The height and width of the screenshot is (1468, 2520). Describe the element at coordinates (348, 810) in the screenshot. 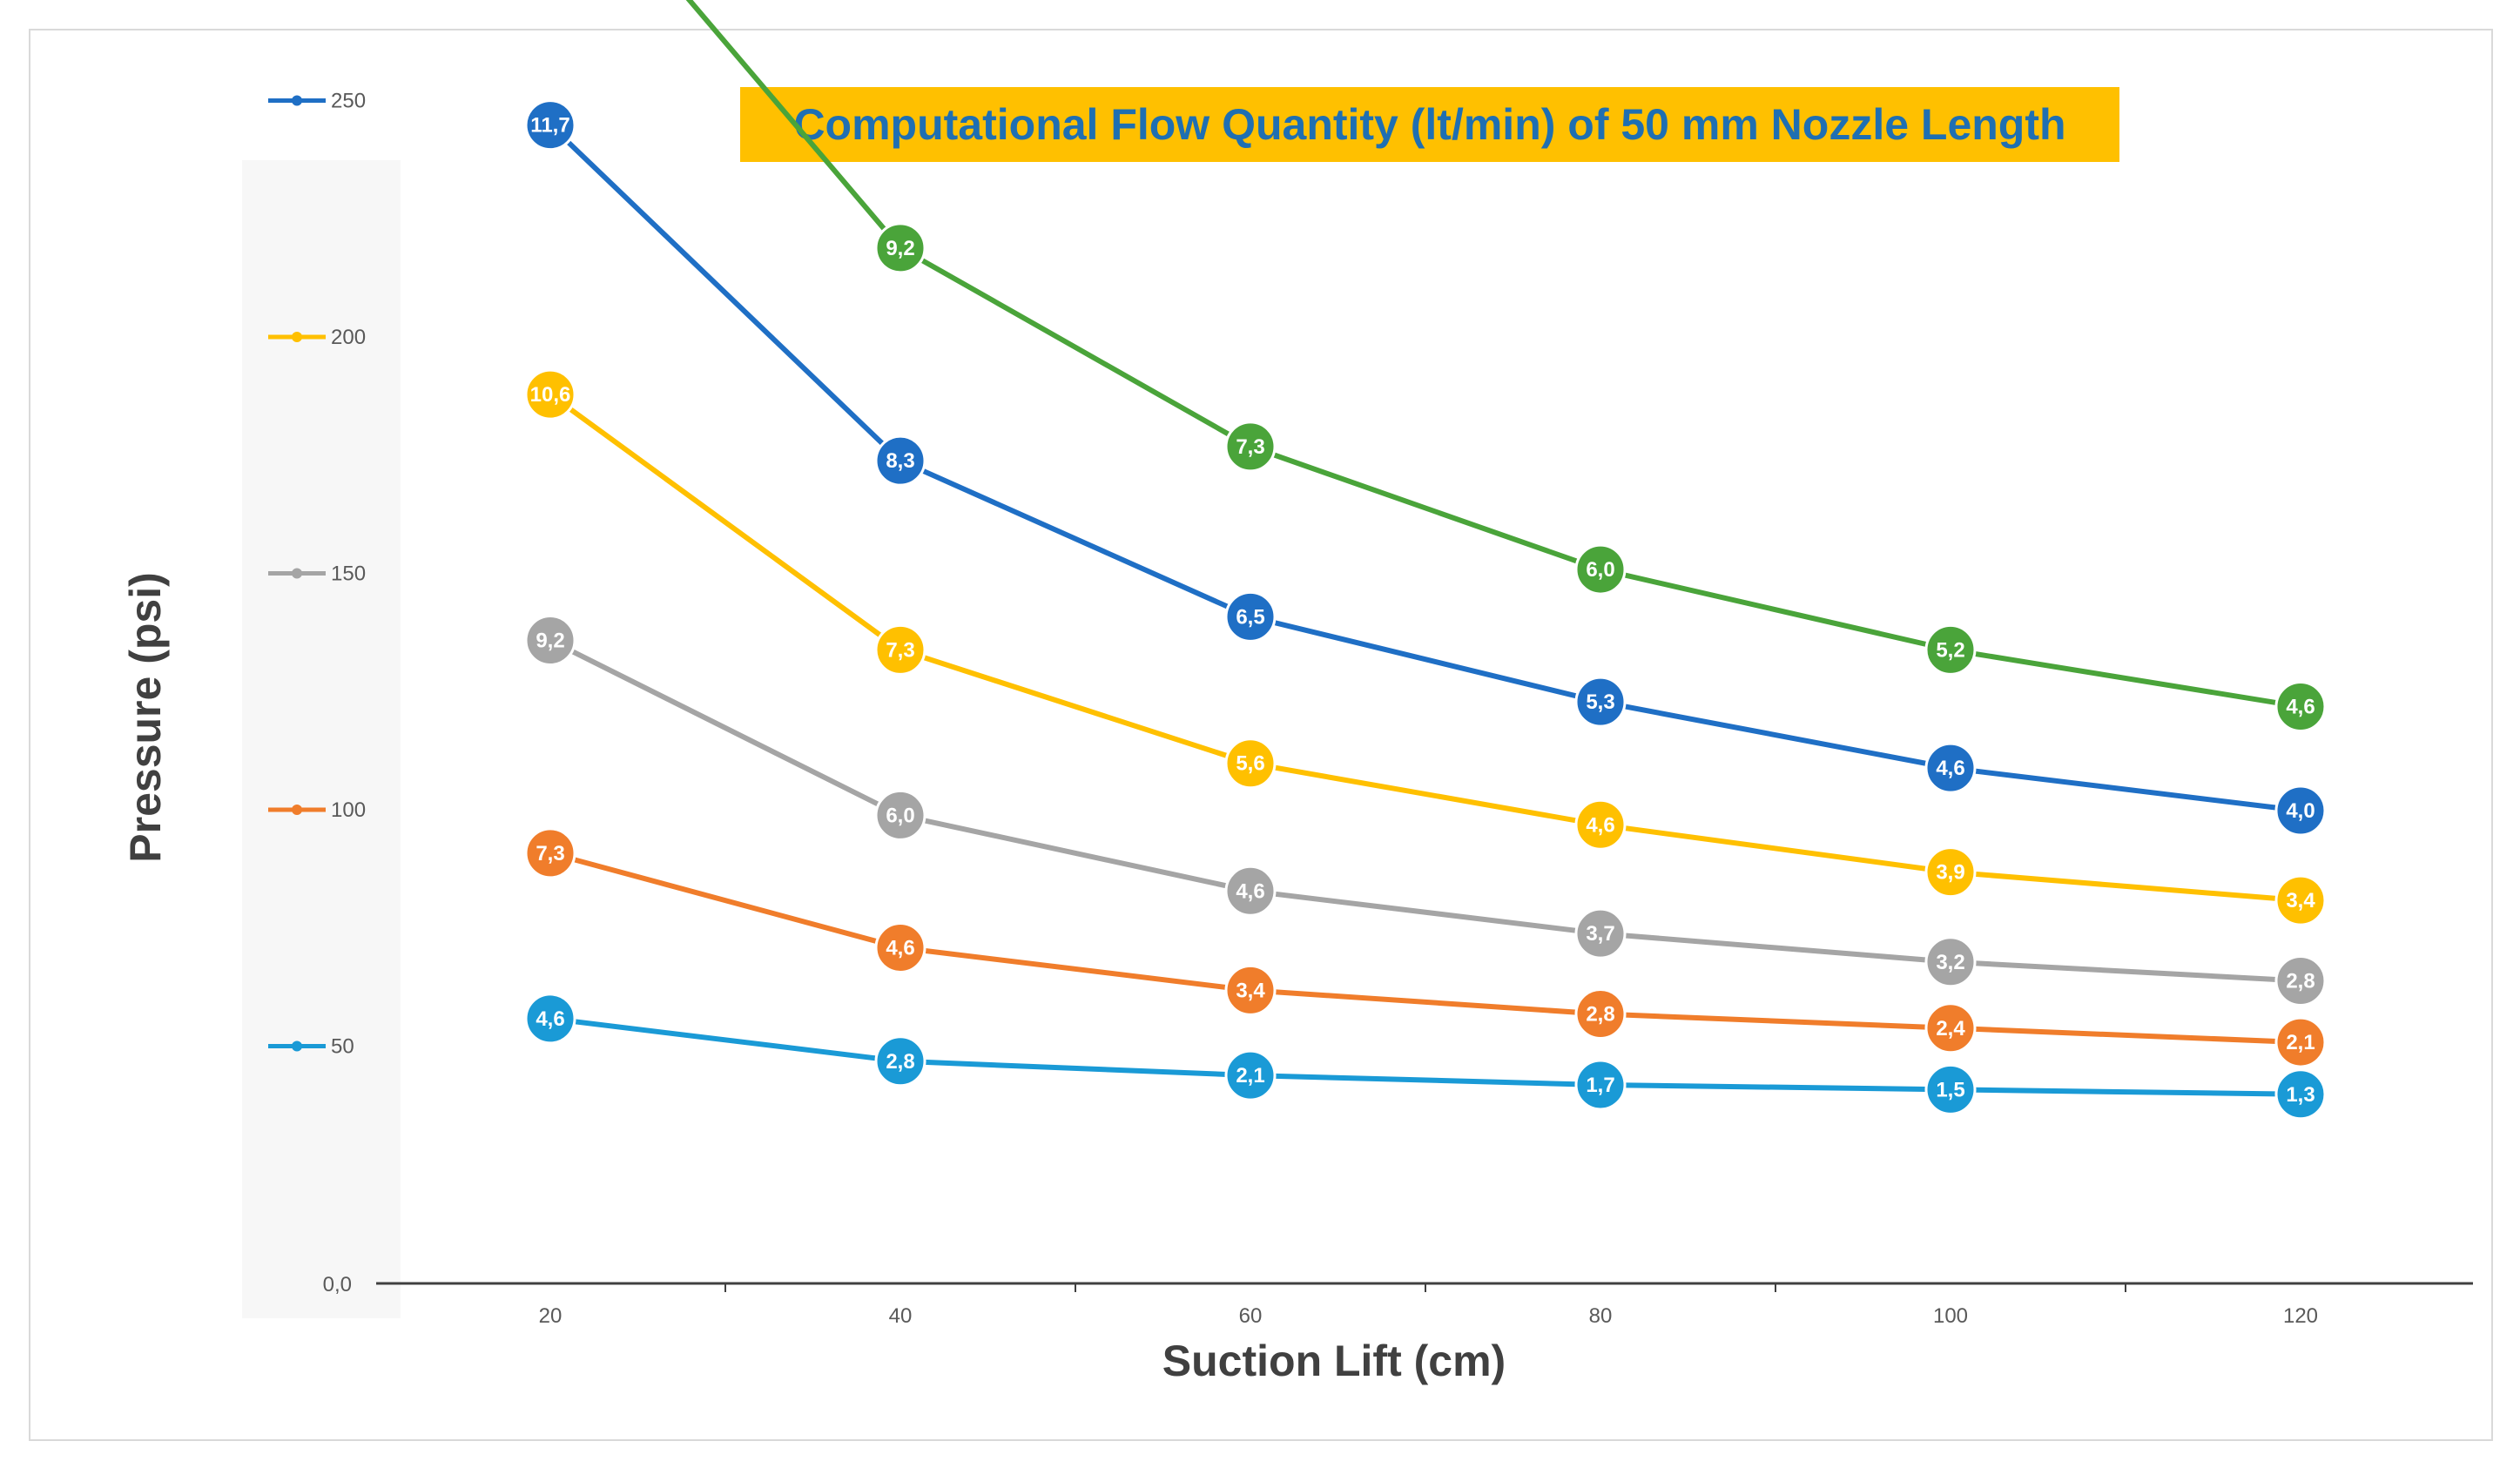

I see `legend-label: 100` at that location.